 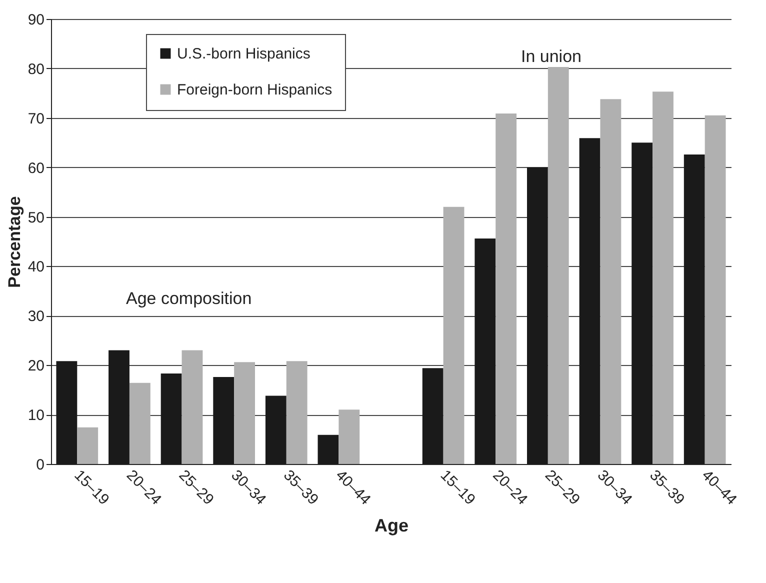 I want to click on legend-label: U.S.-born Hispanics, so click(x=243, y=54).